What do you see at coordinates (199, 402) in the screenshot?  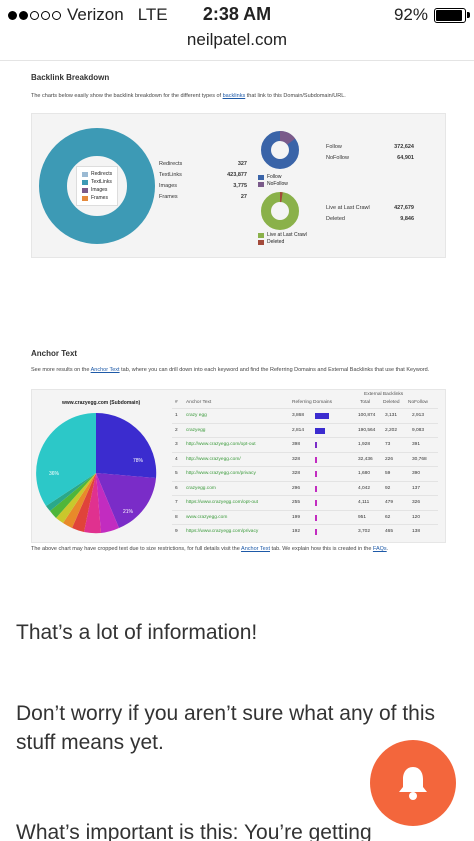 I see `col-anchor-text: Anchor Text` at bounding box center [199, 402].